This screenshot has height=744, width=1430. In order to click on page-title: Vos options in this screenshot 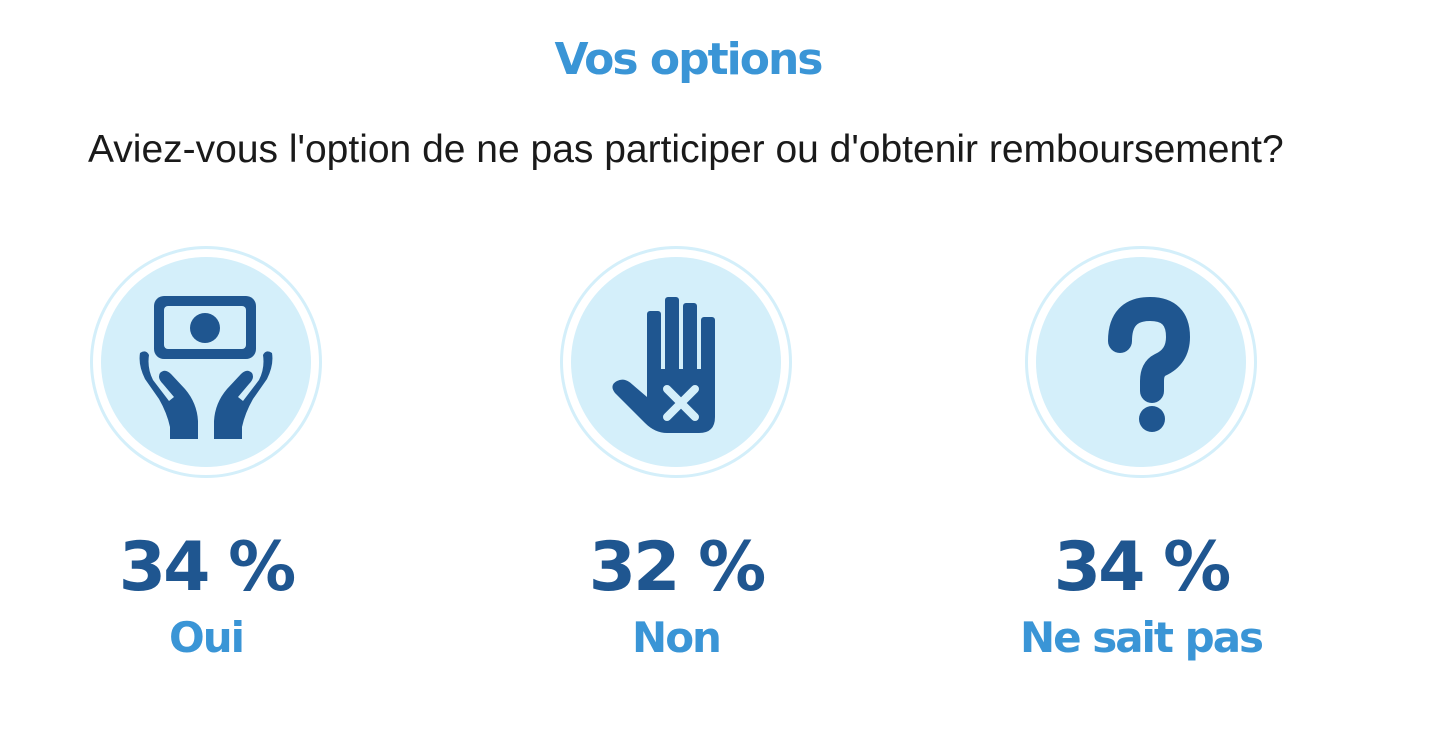, I will do `click(689, 59)`.